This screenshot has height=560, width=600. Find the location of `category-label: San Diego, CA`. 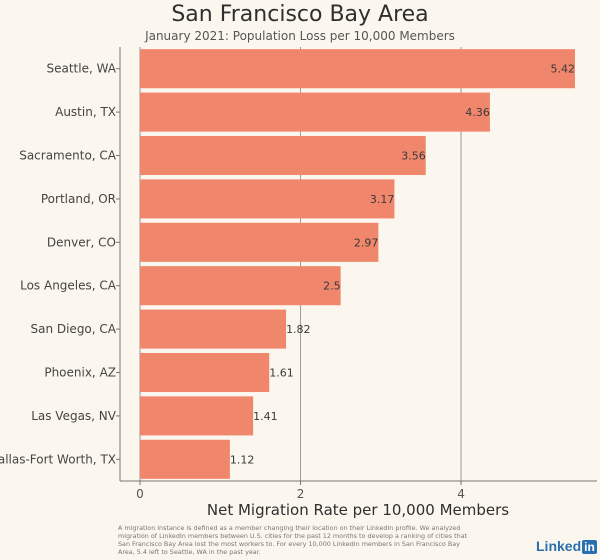

category-label: San Diego, CA is located at coordinates (73, 329).